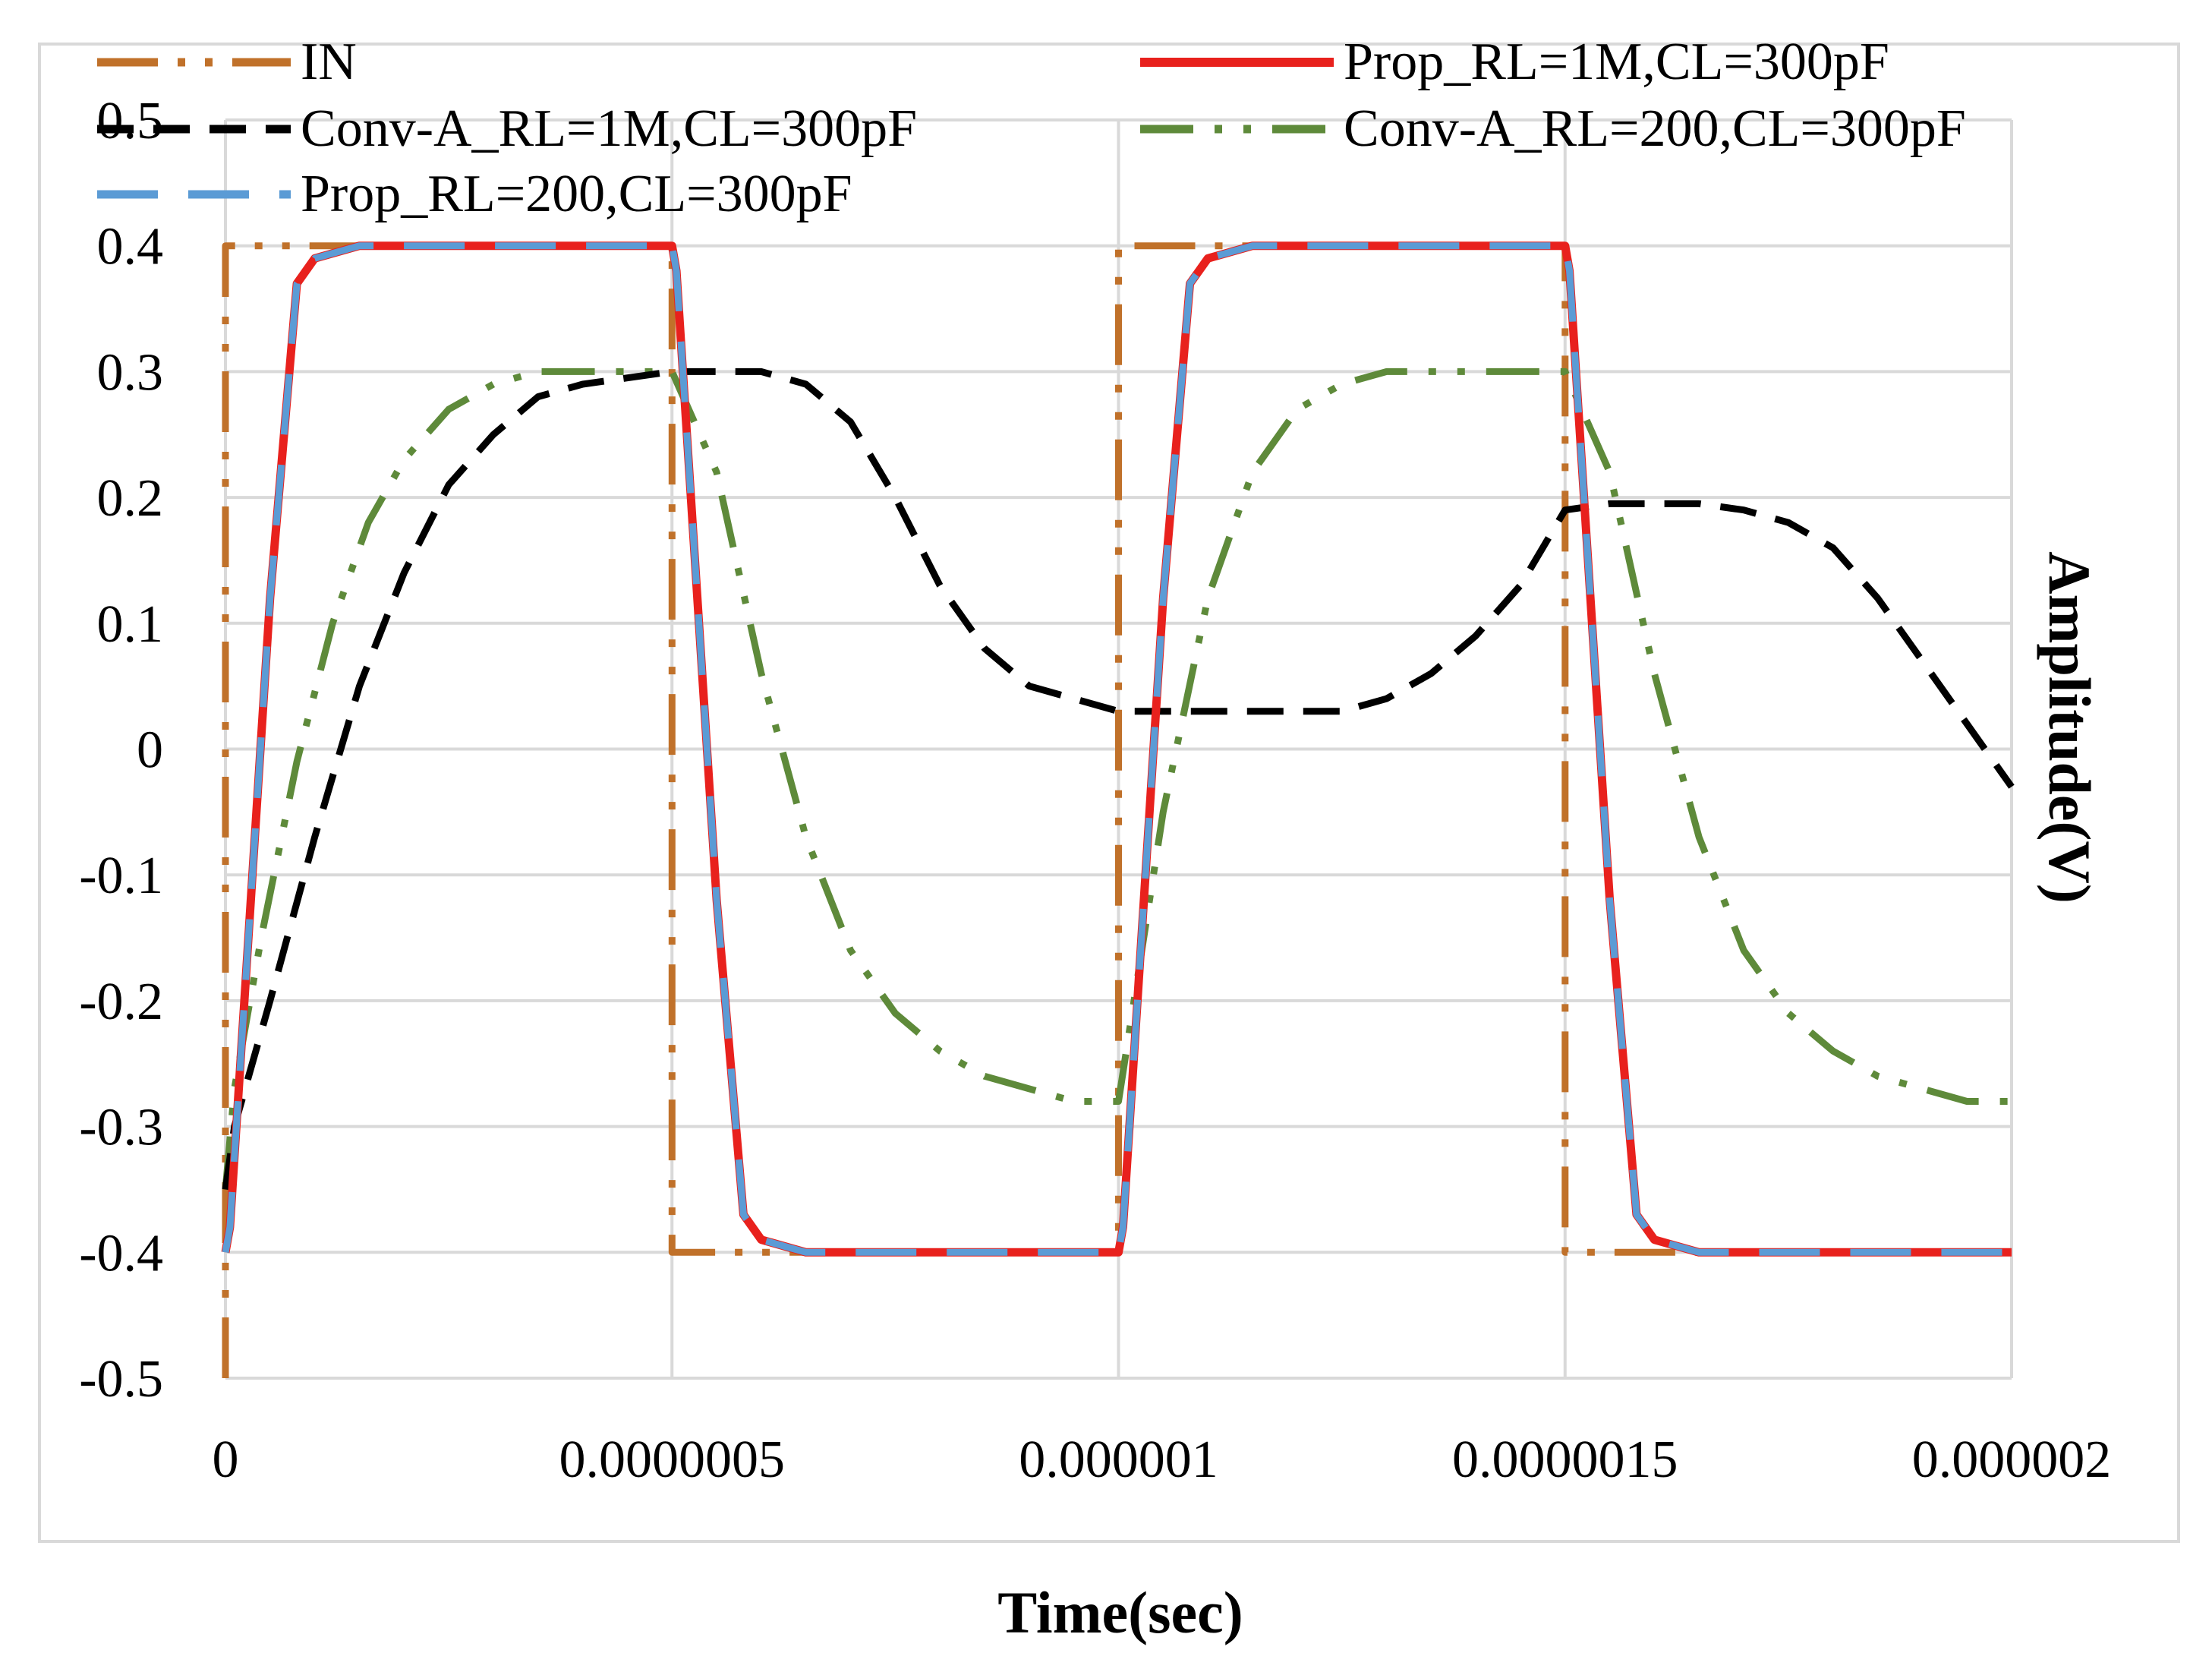 The height and width of the screenshot is (1672, 2212). What do you see at coordinates (121, 1128) in the screenshot?
I see `y-tick-label: -0.3` at bounding box center [121, 1128].